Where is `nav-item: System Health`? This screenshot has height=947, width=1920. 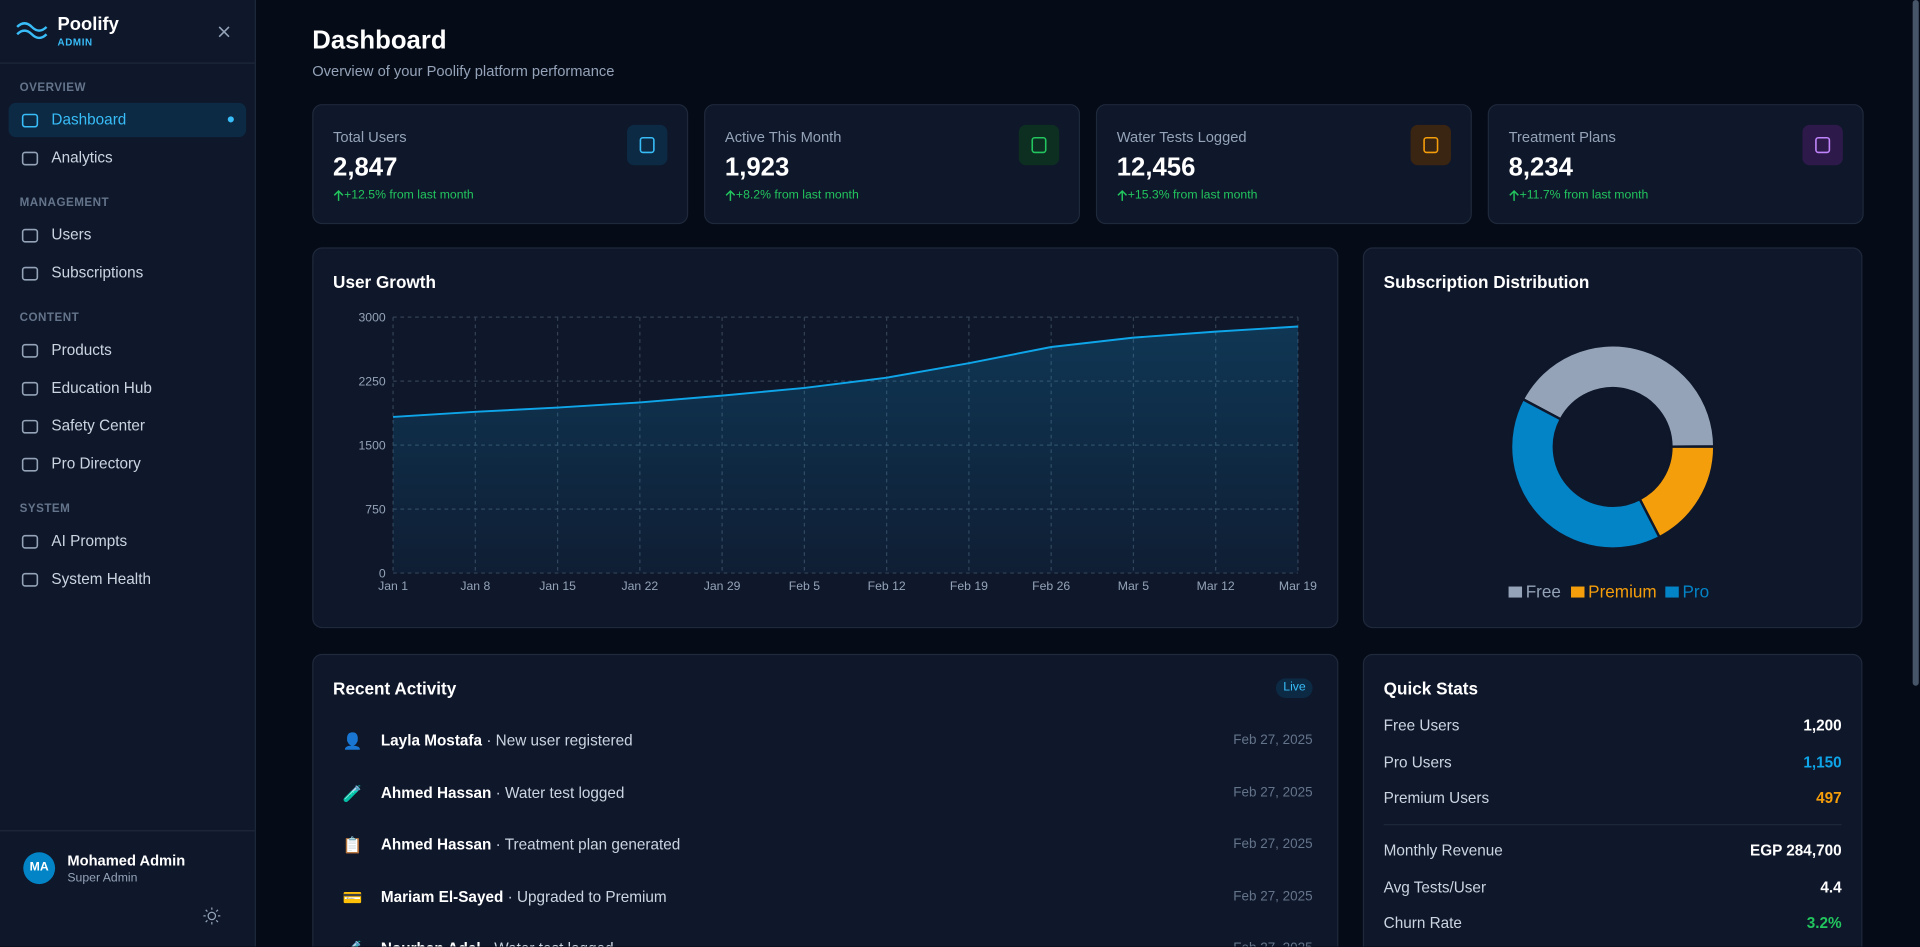
nav-item: System Health is located at coordinates (101, 579).